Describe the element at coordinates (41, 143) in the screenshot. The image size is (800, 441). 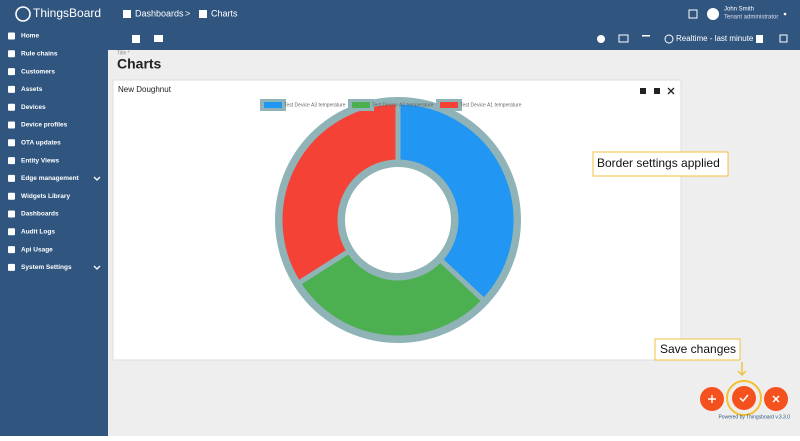
I see `menu-item: OTA updates` at that location.